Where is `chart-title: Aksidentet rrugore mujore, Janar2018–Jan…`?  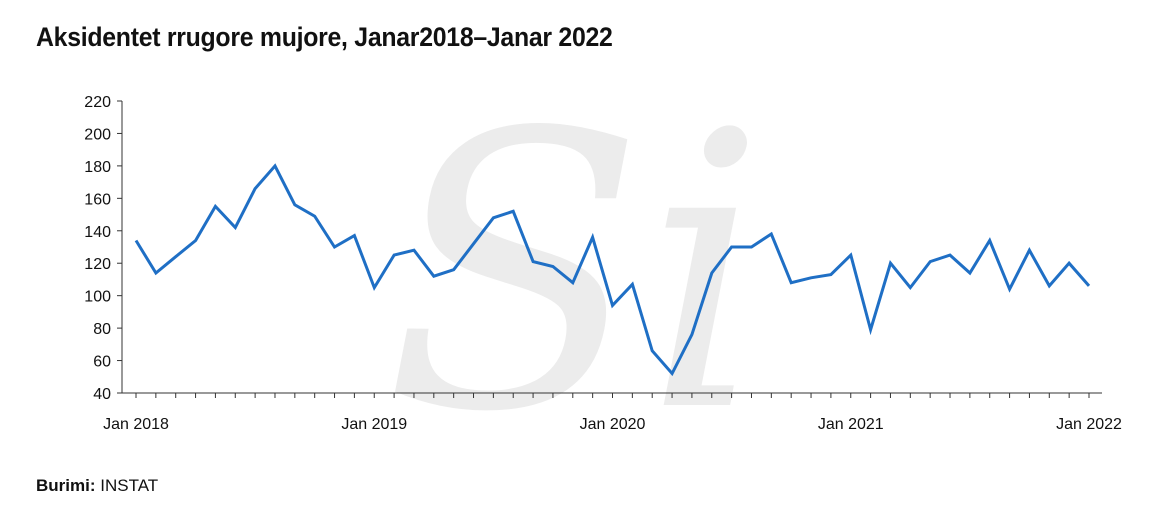
chart-title: Aksidentet rrugore mujore, Janar2018–Jan… is located at coordinates (324, 37).